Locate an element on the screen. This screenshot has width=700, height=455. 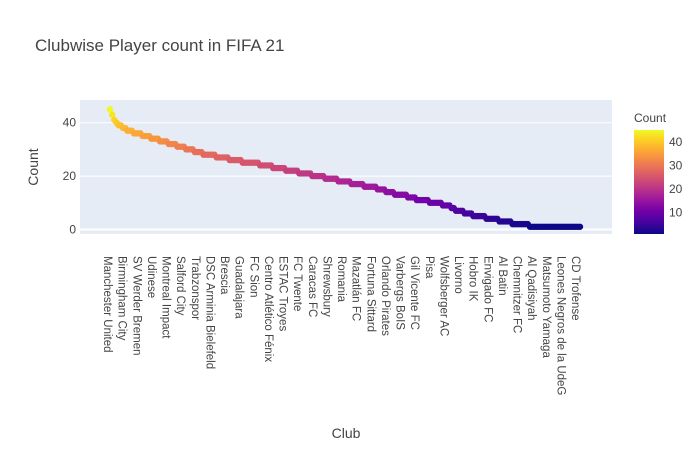
colorbar-tick-label: 20 is located at coordinates (676, 189).